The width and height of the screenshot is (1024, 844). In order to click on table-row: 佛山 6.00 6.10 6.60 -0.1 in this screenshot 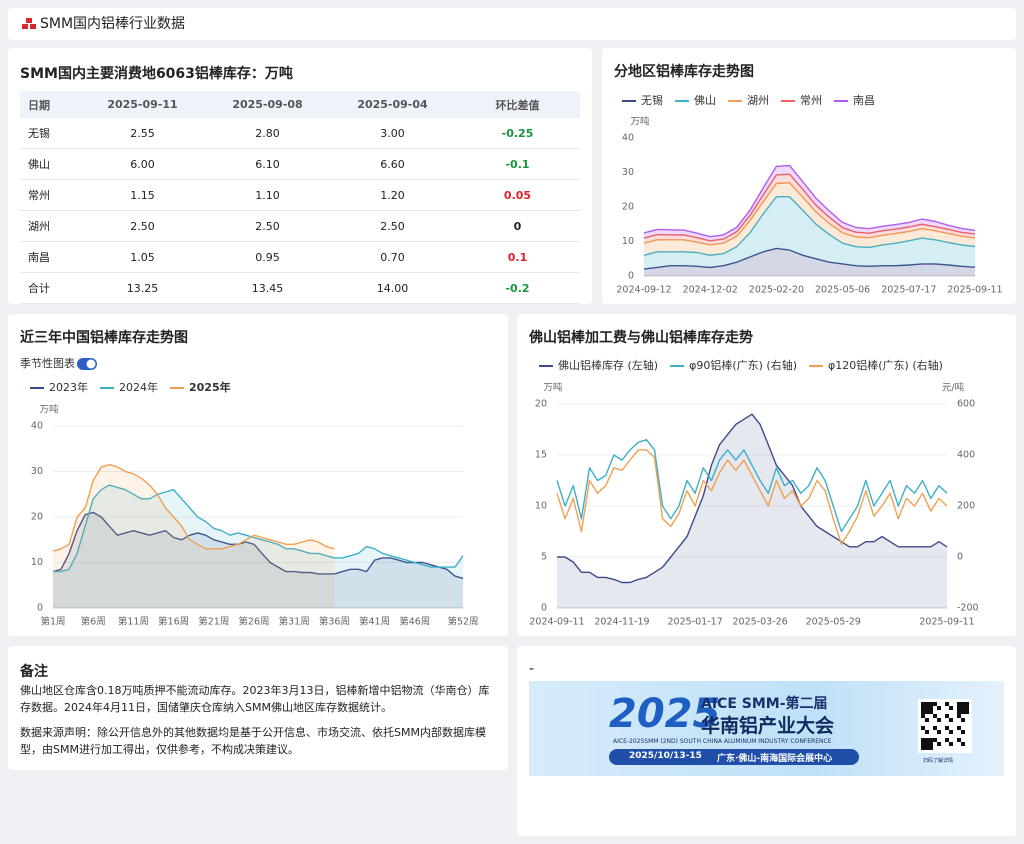, I will do `click(300, 164)`.